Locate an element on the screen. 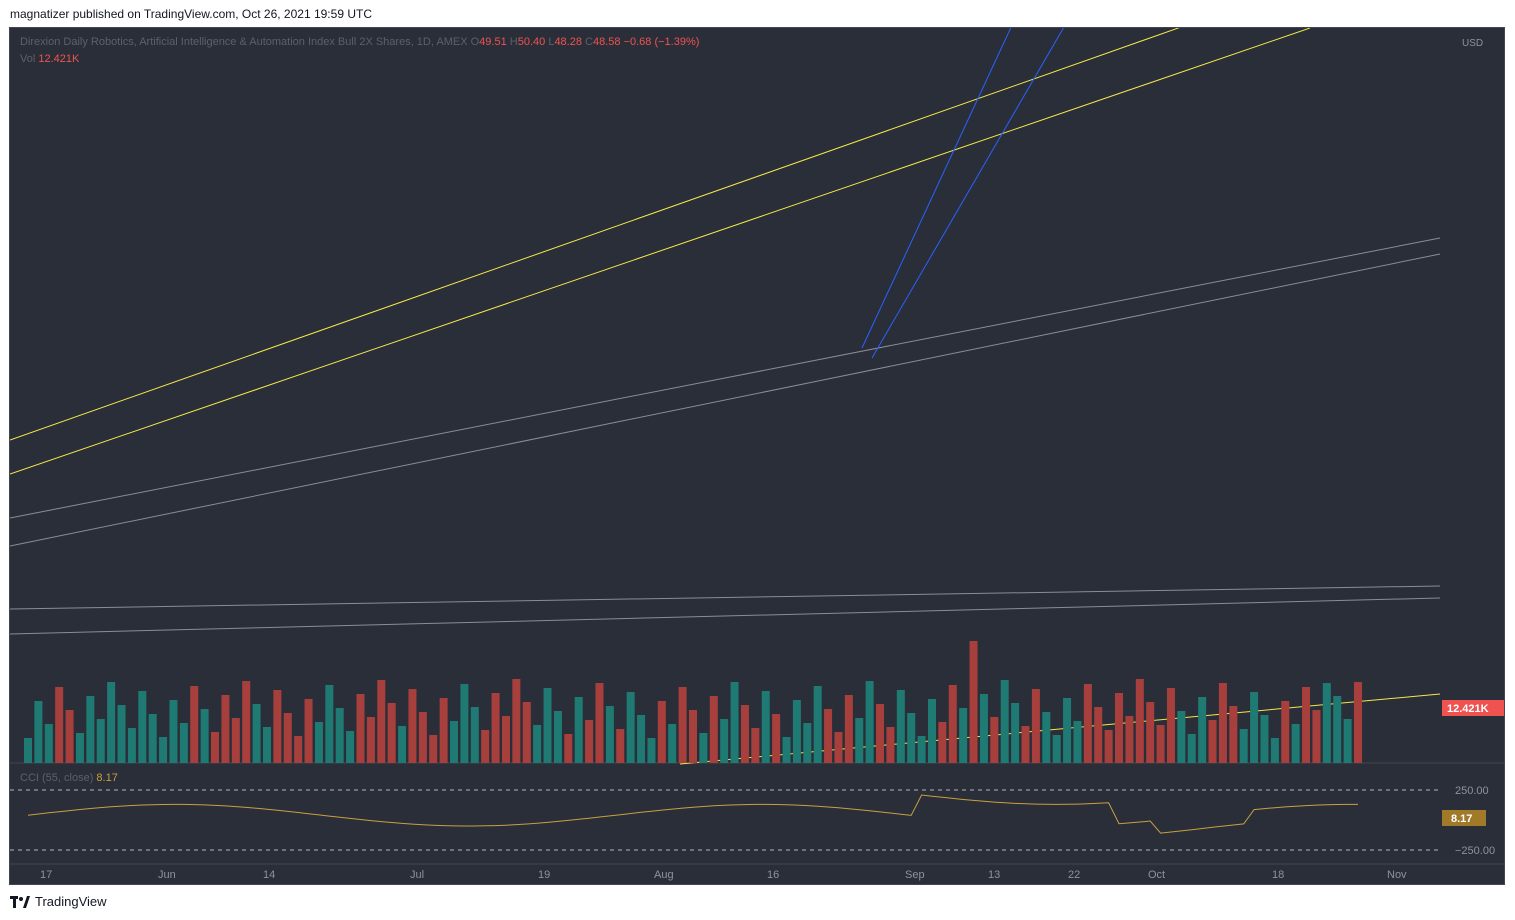 This screenshot has height=920, width=1515. time-tick-label: Jul is located at coordinates (417, 875).